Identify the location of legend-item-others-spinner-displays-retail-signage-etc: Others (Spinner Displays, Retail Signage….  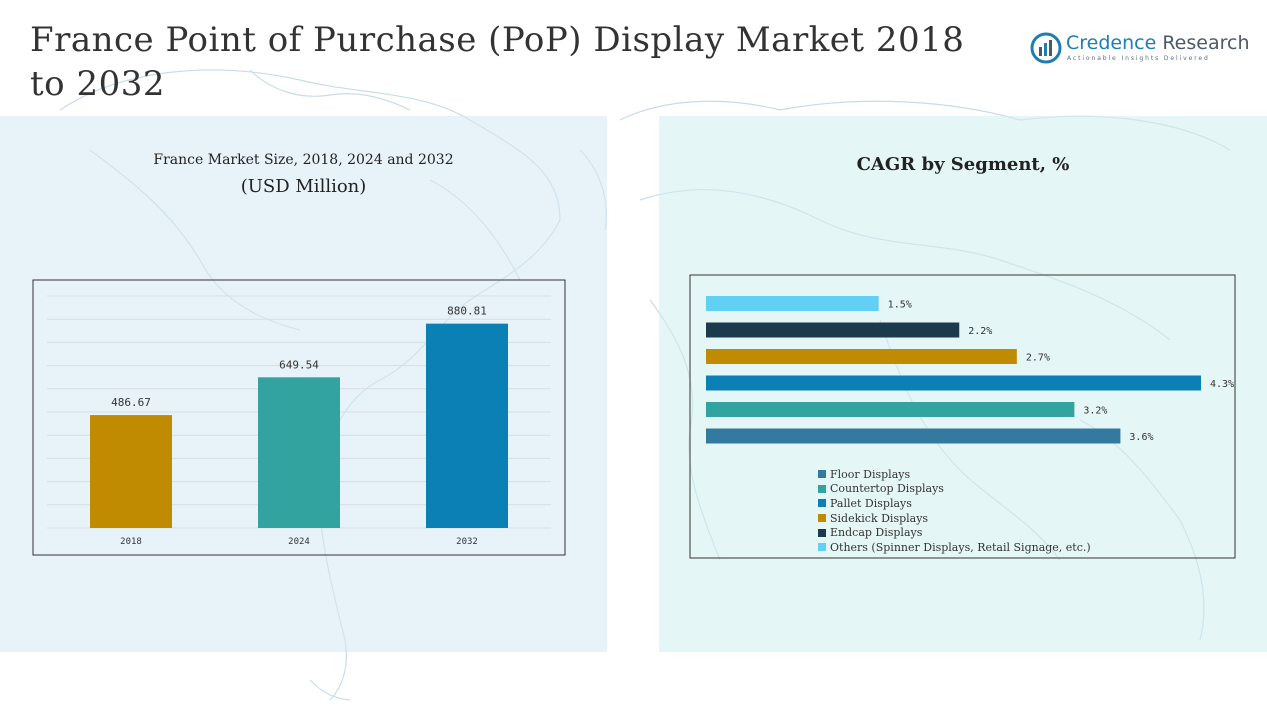
(954, 547).